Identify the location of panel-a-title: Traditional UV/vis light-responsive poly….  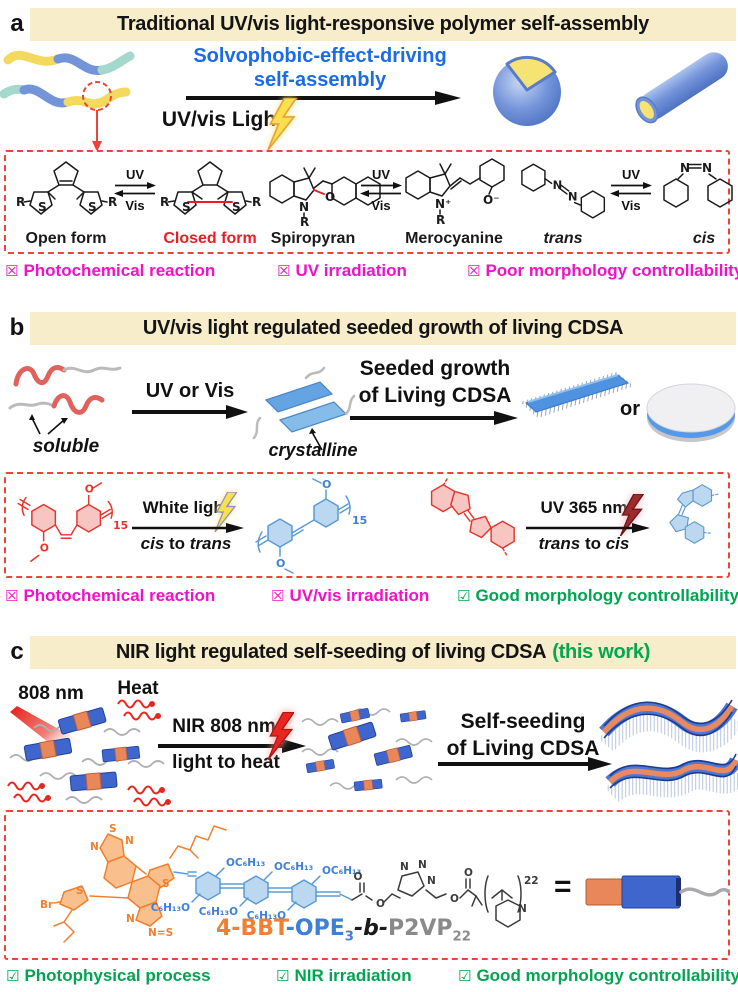
(383, 24).